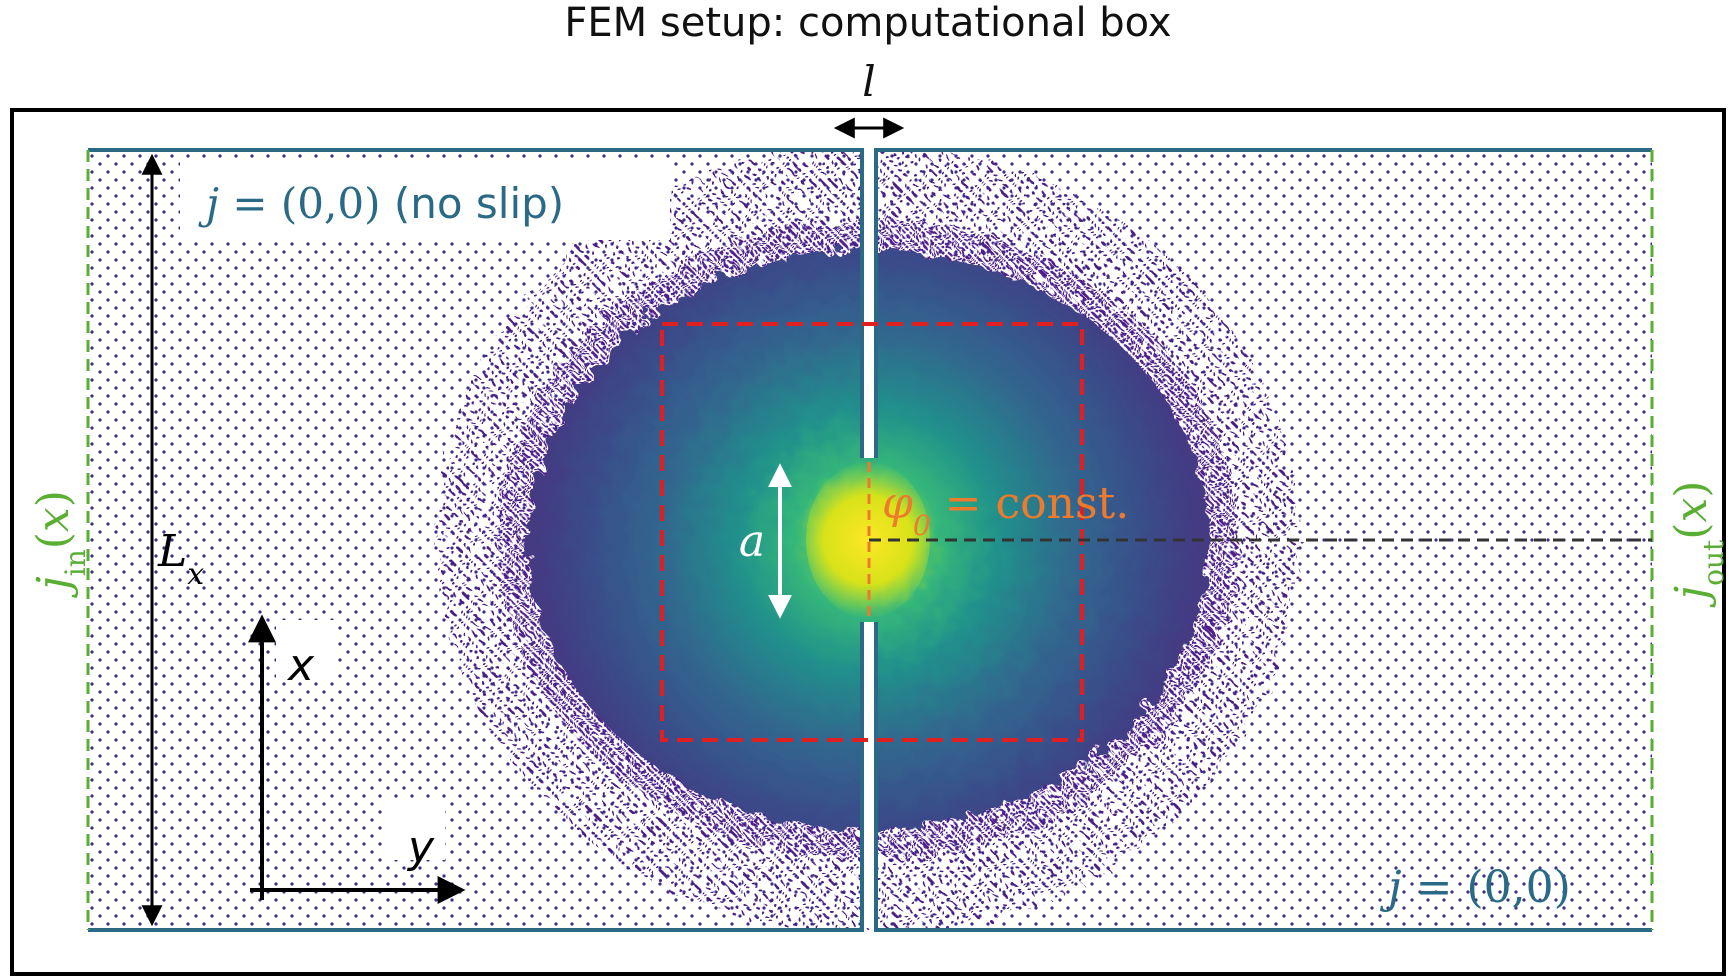 This screenshot has height=976, width=1736. What do you see at coordinates (869, 305) in the screenshot?
I see `slit-gap-top` at bounding box center [869, 305].